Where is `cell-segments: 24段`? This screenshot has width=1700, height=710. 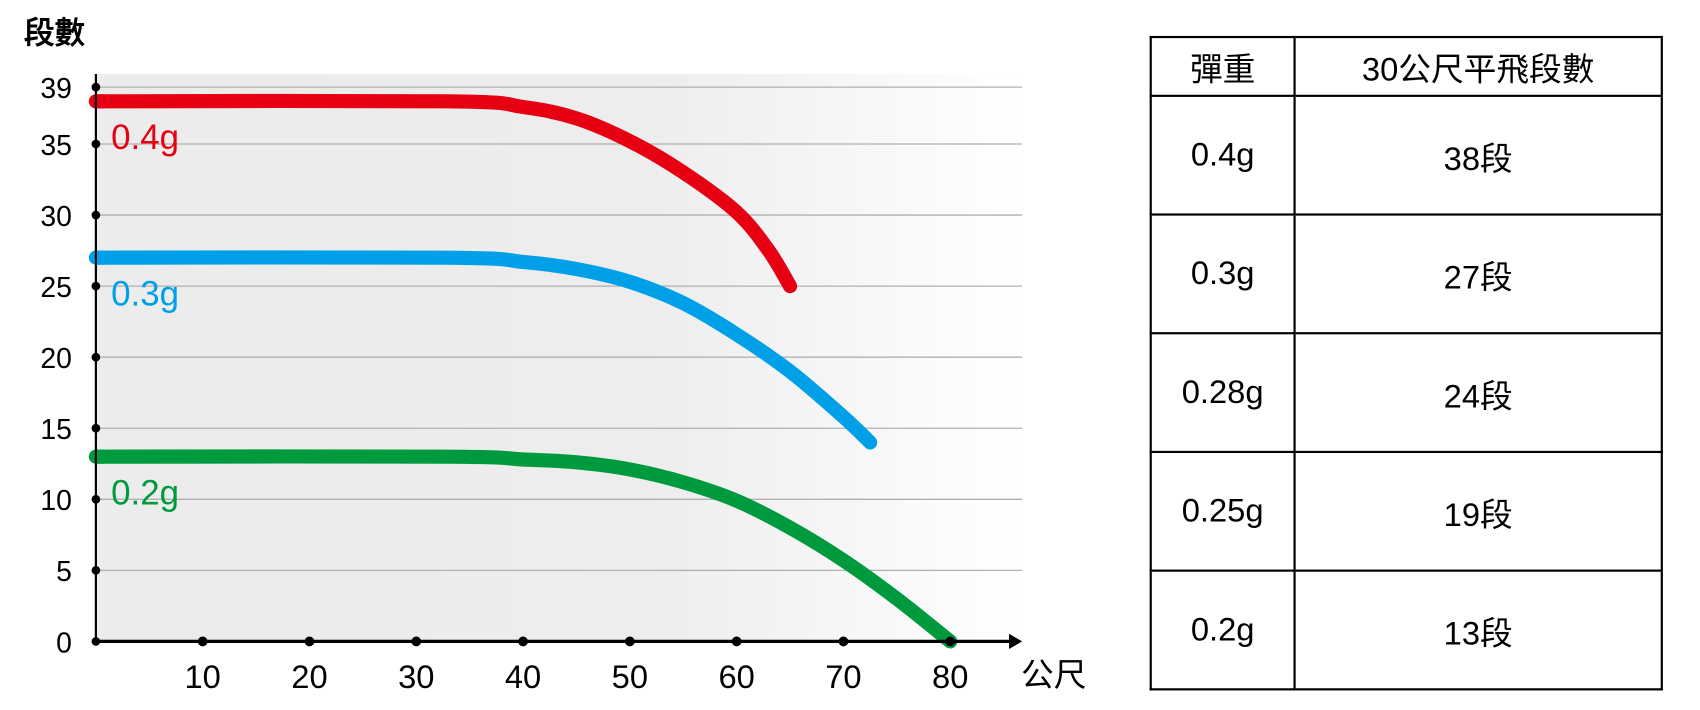
cell-segments: 24段 is located at coordinates (1478, 393).